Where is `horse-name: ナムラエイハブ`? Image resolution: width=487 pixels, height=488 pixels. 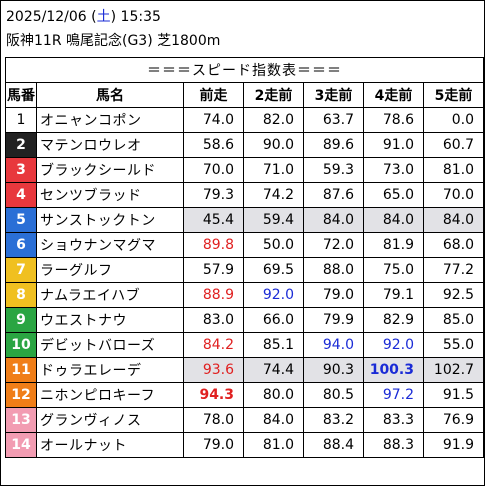 horse-name: ナムラエイハブ is located at coordinates (110, 295).